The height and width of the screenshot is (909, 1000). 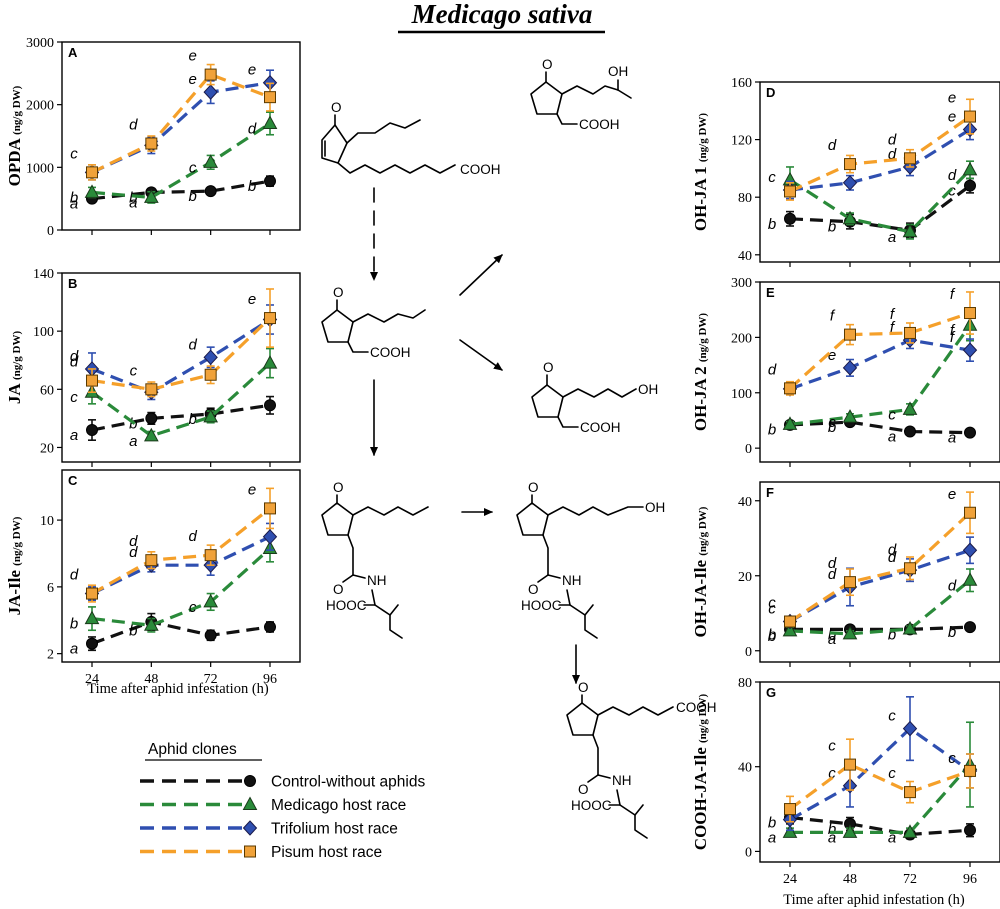 What do you see at coordinates (618, 71) in the screenshot?
I see `ohja1-oh: OH` at bounding box center [618, 71].